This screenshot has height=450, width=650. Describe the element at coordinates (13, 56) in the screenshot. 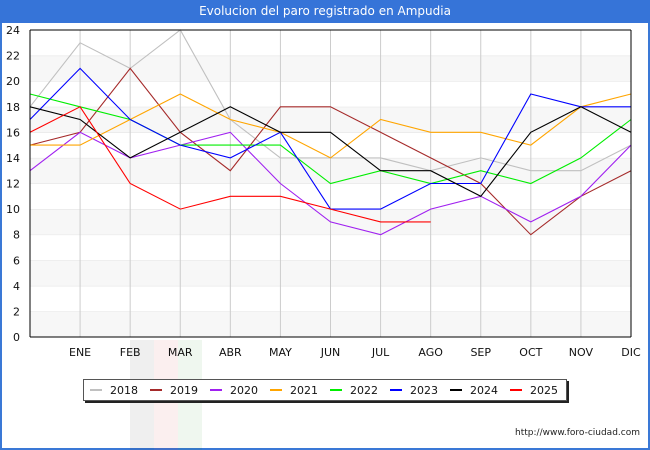

I see `y-tick-label: 22` at that location.